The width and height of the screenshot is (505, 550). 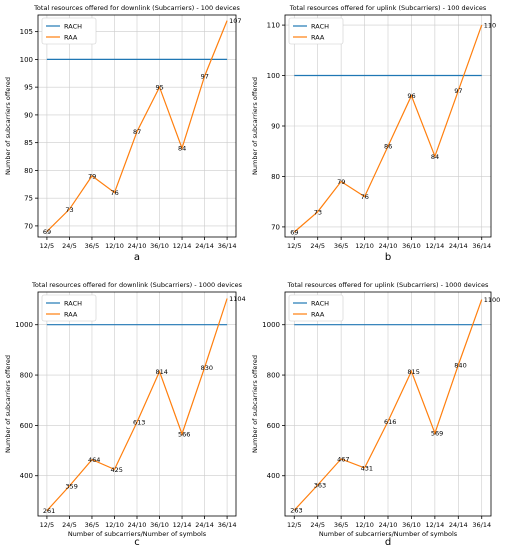 What do you see at coordinates (413, 372) in the screenshot?
I see `data-label: 815` at bounding box center [413, 372].